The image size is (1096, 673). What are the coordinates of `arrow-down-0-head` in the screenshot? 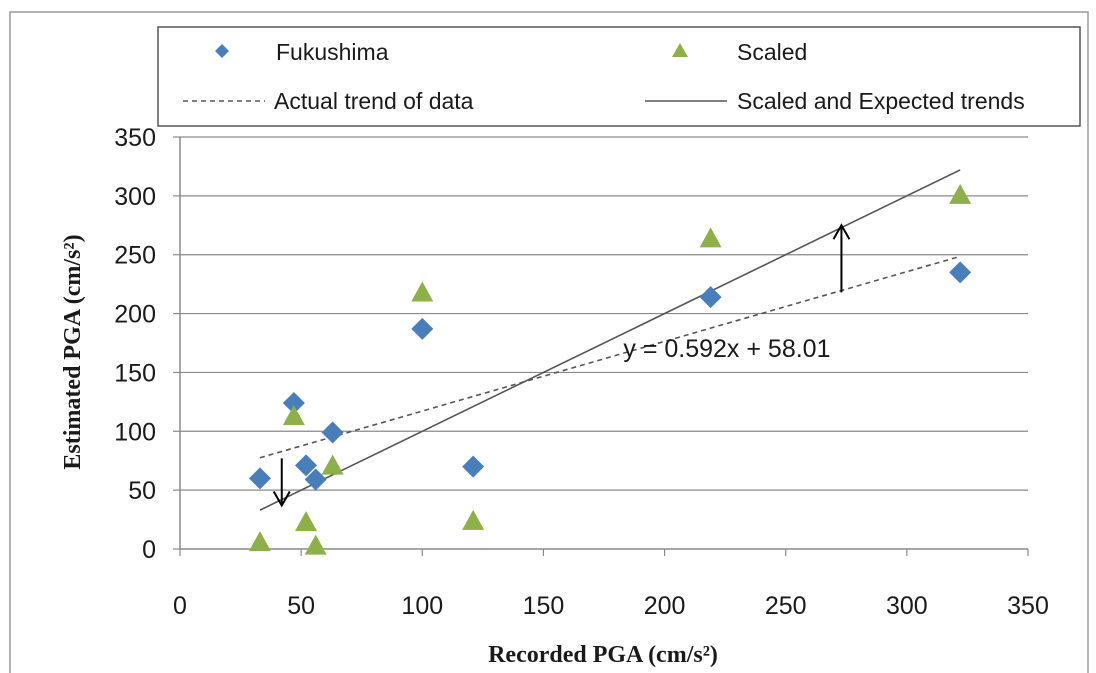 It's located at (281, 499).